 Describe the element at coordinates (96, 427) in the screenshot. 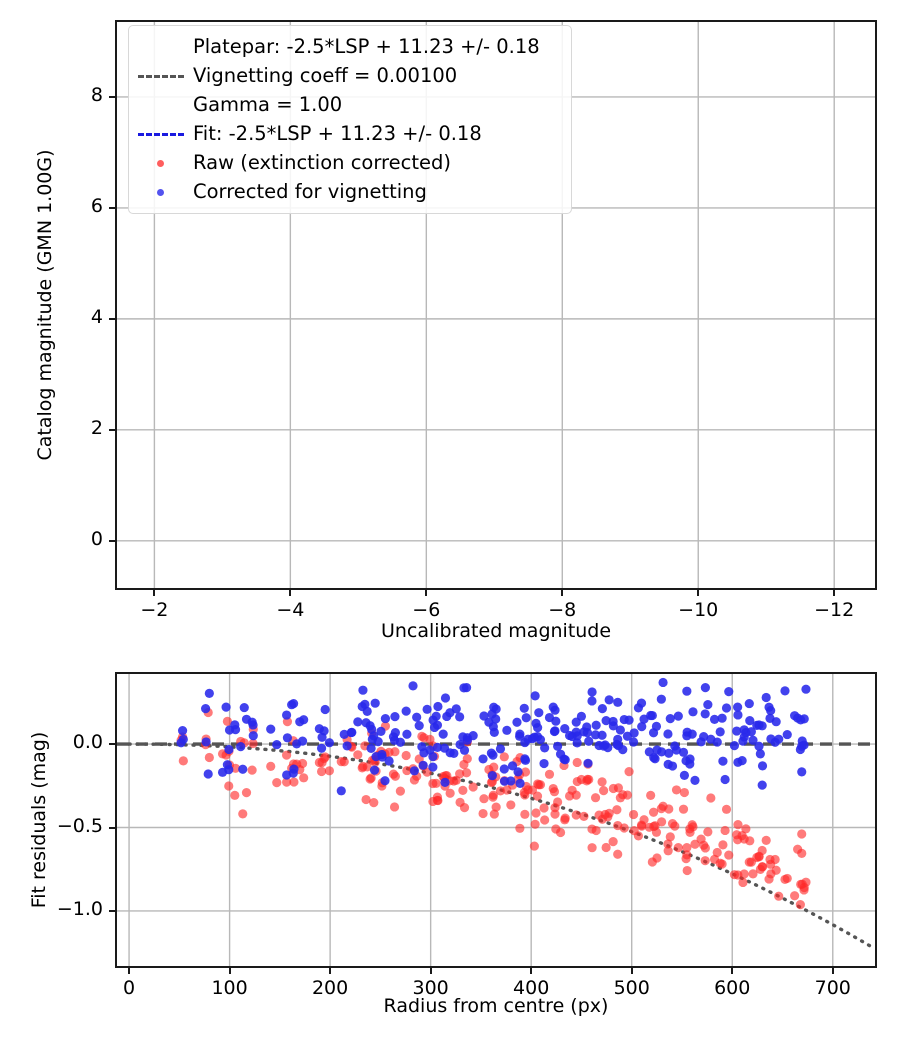

I see `top-y-tick-label: 2` at that location.